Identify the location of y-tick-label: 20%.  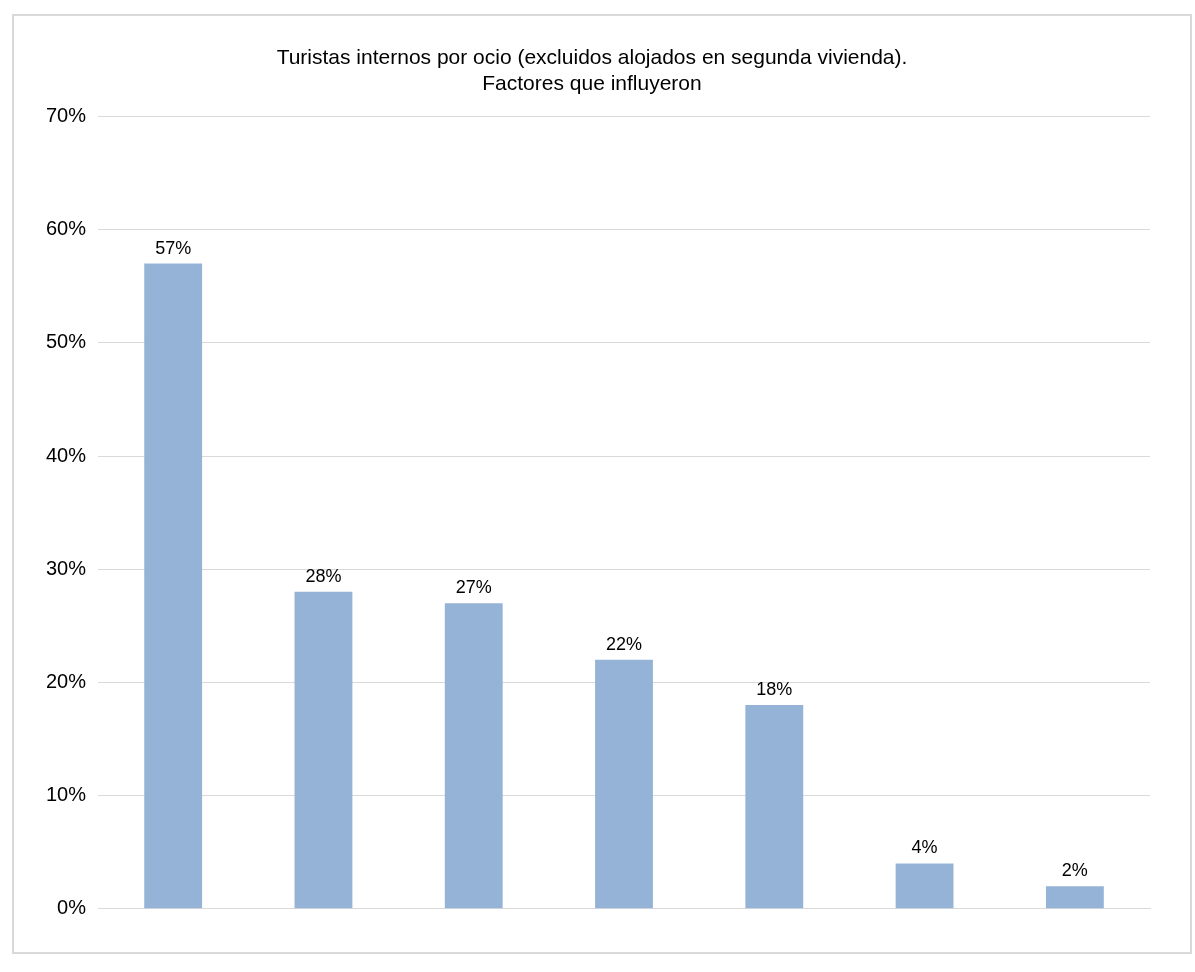
(66, 680).